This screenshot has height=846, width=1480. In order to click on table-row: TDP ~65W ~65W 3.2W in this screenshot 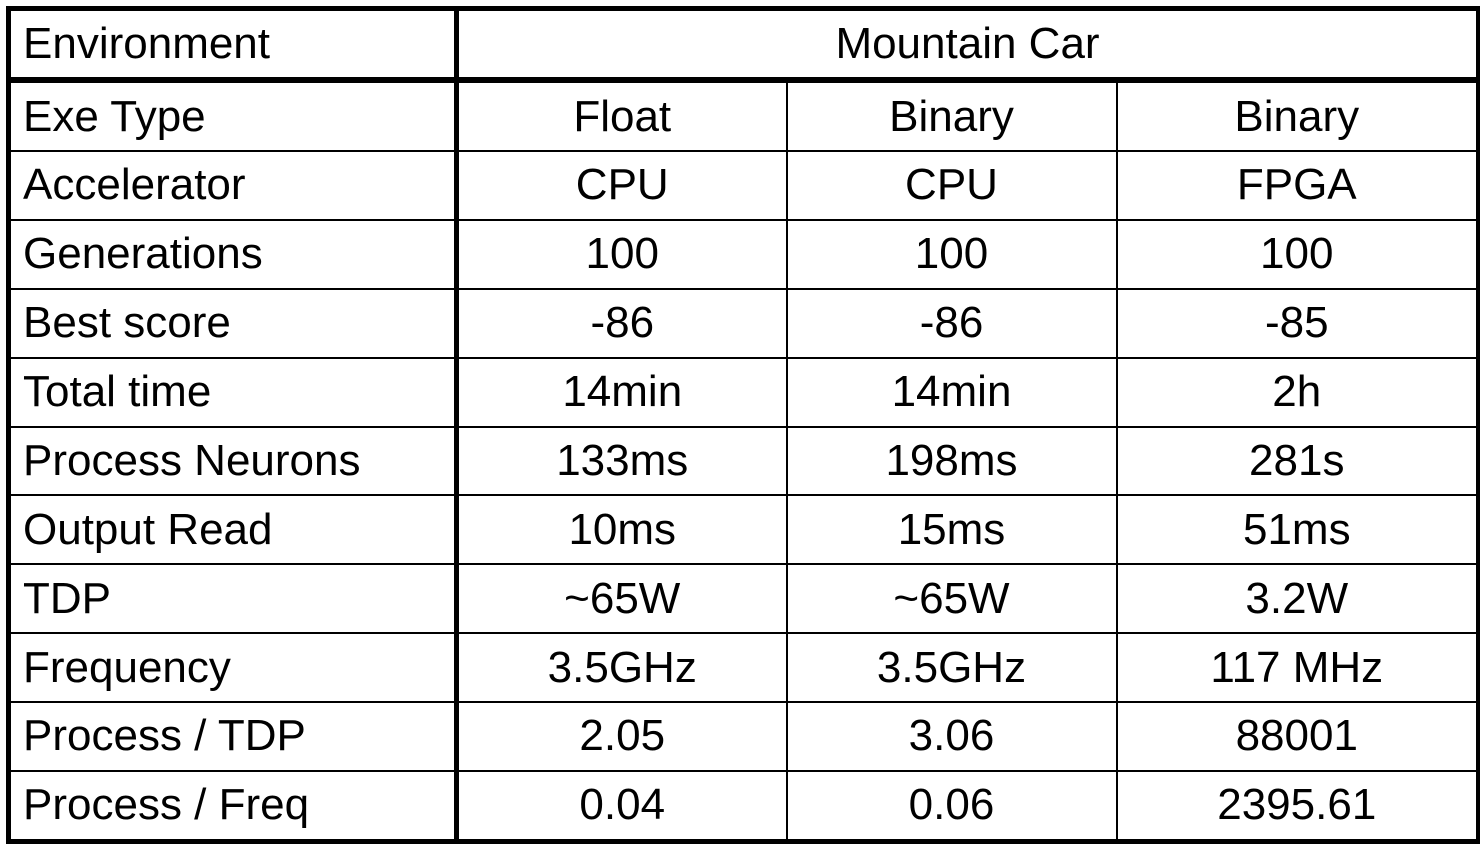, I will do `click(743, 599)`.